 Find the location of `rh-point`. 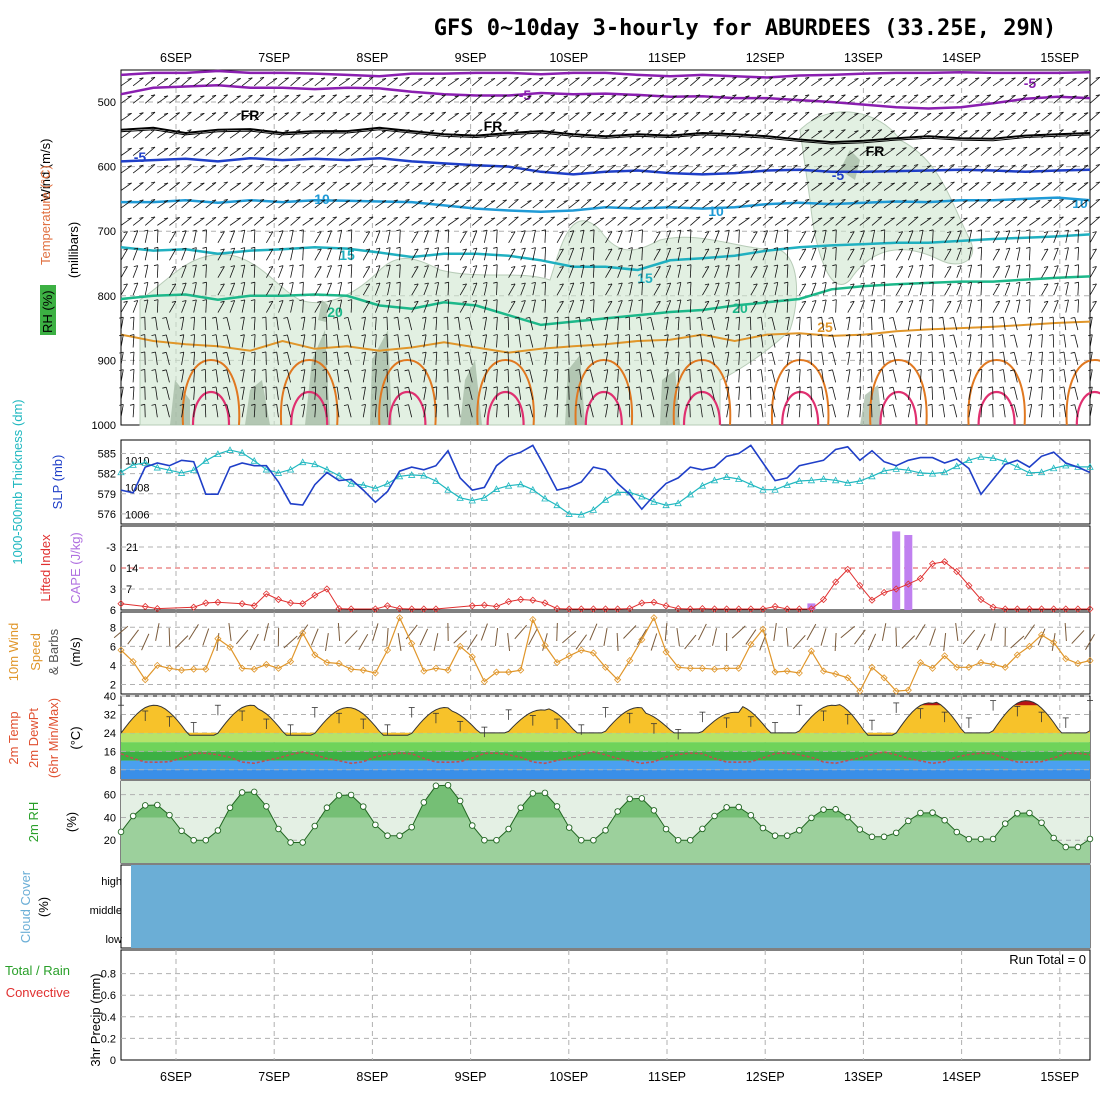

rh-point is located at coordinates (1041, 822).